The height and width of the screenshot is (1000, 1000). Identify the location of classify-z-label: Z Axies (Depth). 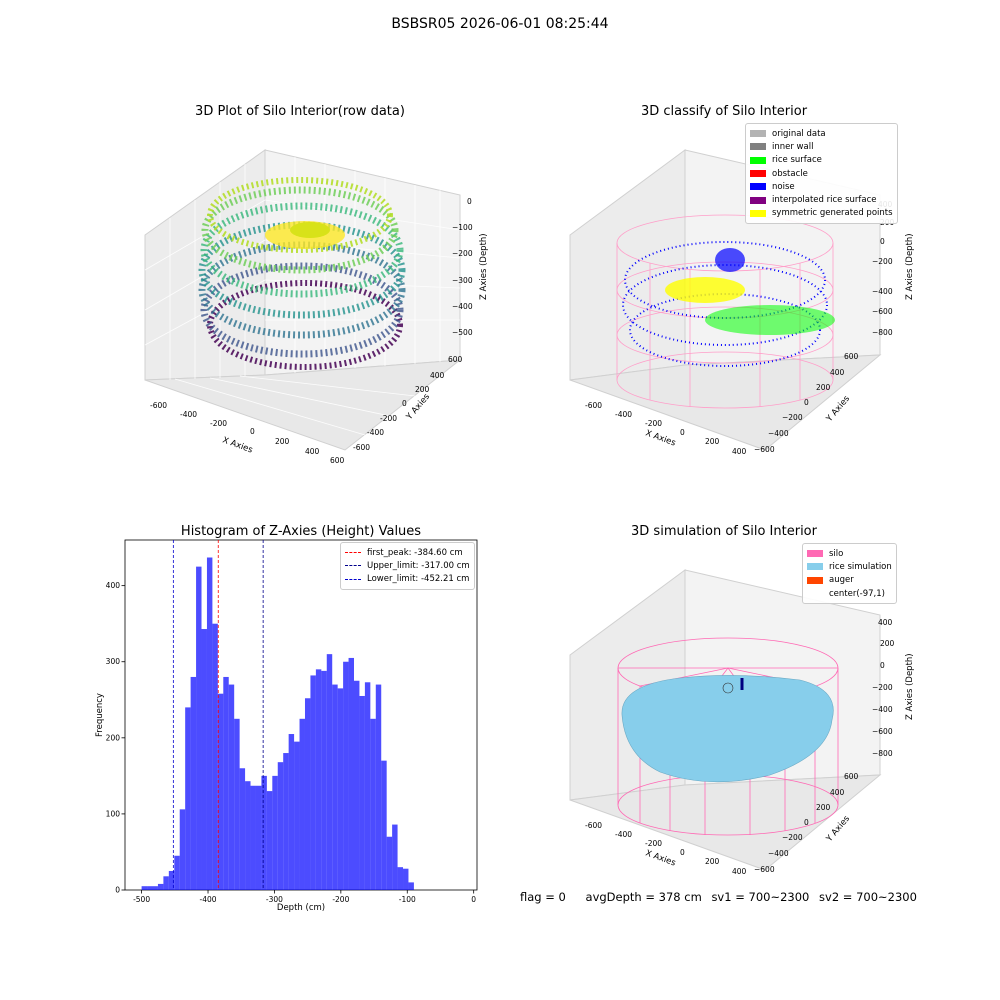
(910, 266).